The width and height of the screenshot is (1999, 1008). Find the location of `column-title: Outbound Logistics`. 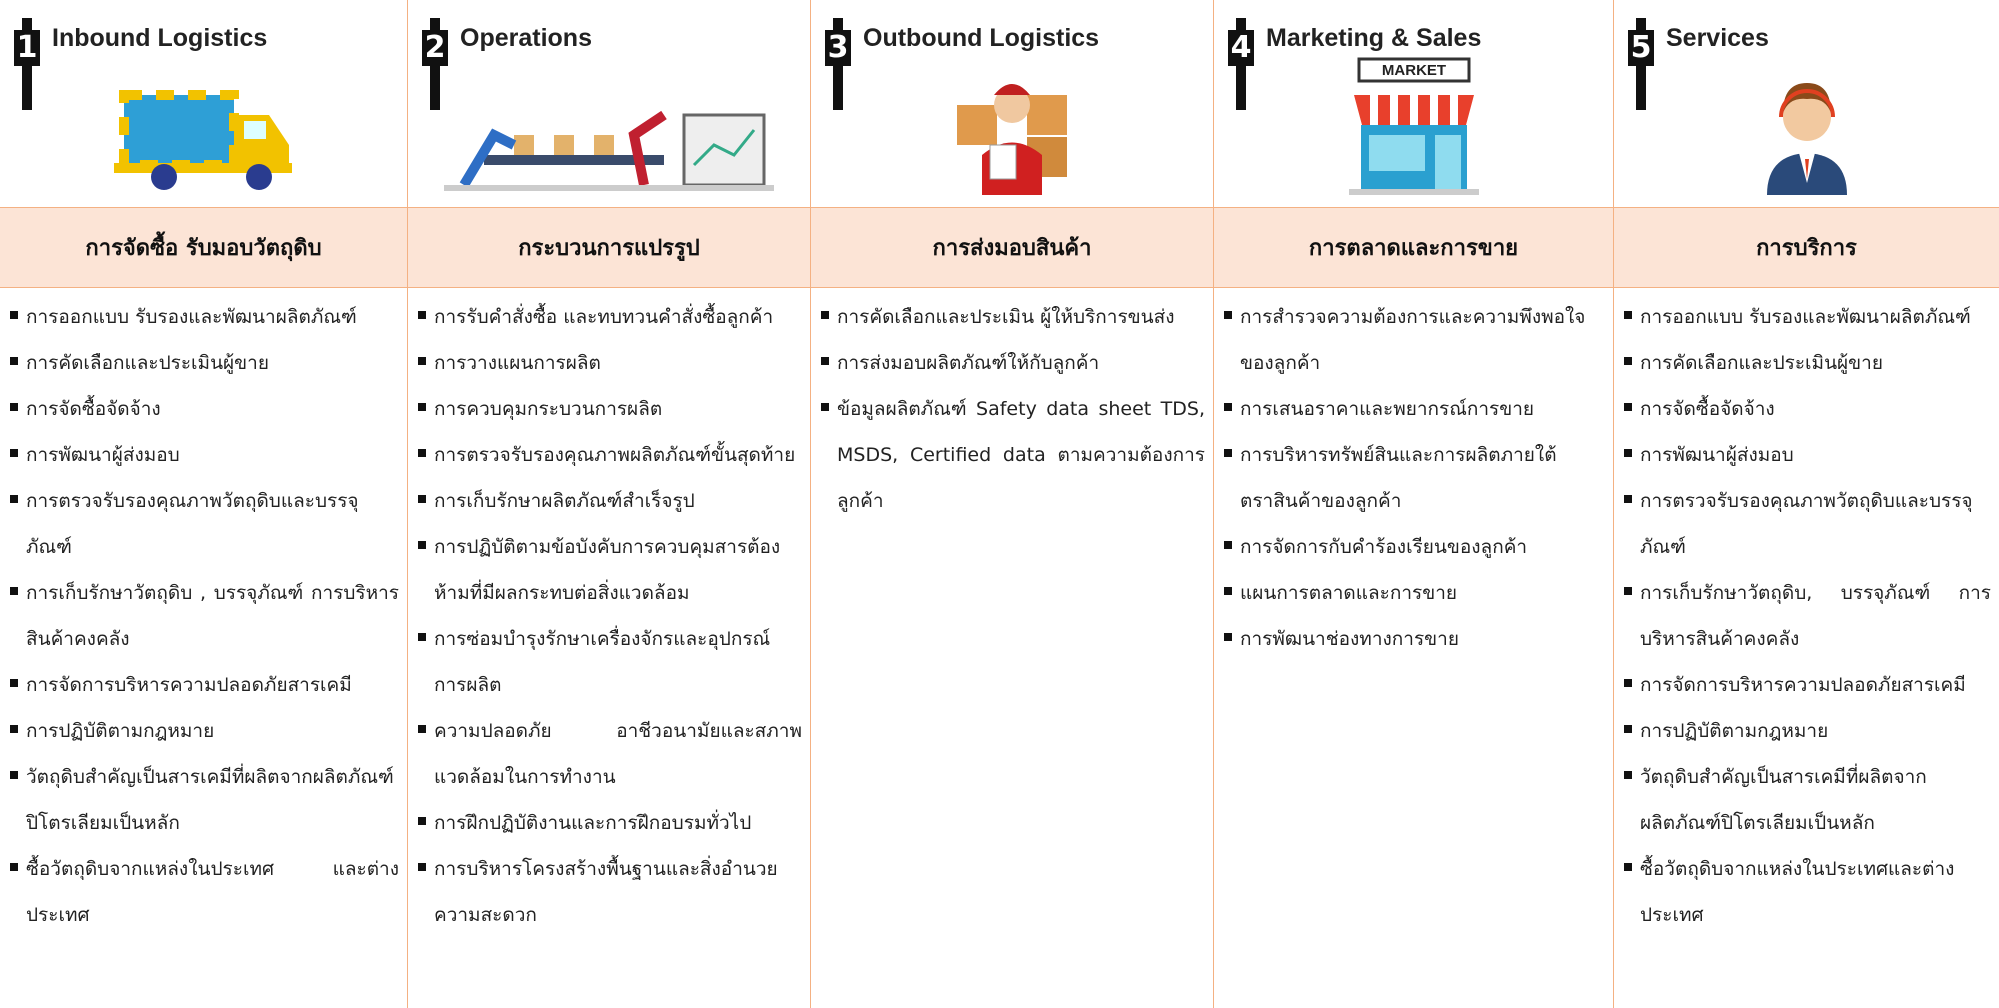

column-title: Outbound Logistics is located at coordinates (981, 38).